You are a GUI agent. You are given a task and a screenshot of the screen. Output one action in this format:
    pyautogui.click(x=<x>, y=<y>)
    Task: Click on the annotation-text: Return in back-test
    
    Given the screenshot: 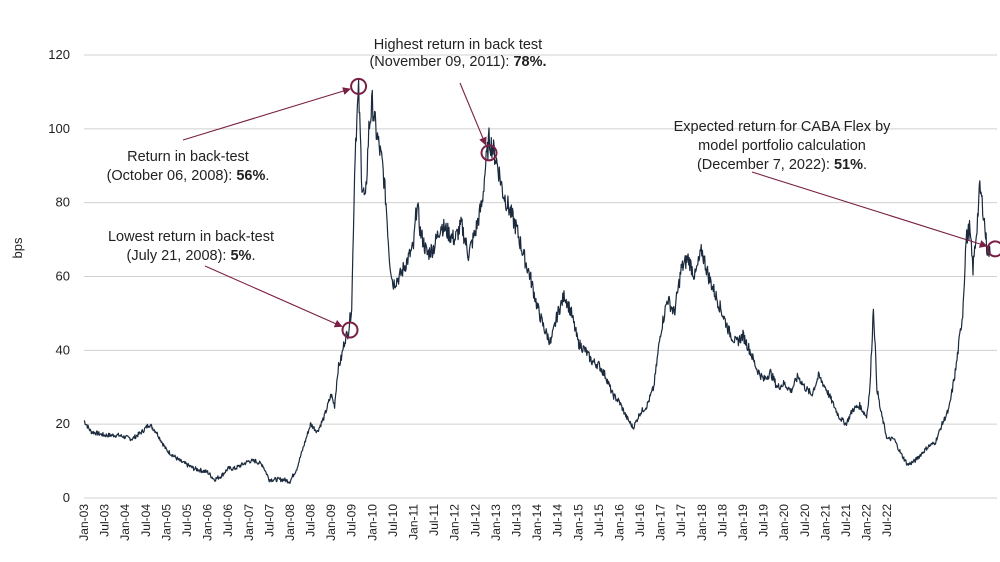 What is the action you would take?
    pyautogui.click(x=188, y=157)
    